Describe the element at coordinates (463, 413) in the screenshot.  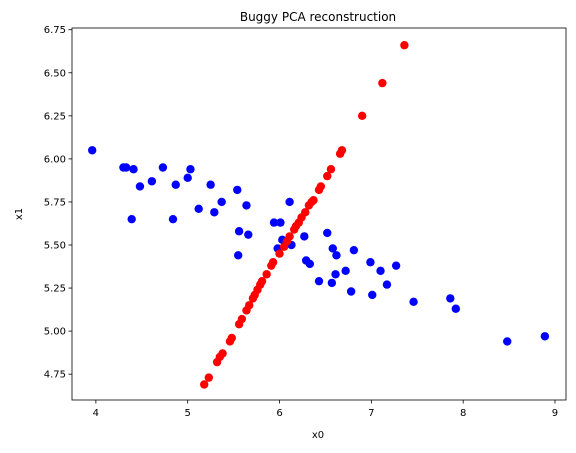
I see `x-tick-label: 8` at that location.